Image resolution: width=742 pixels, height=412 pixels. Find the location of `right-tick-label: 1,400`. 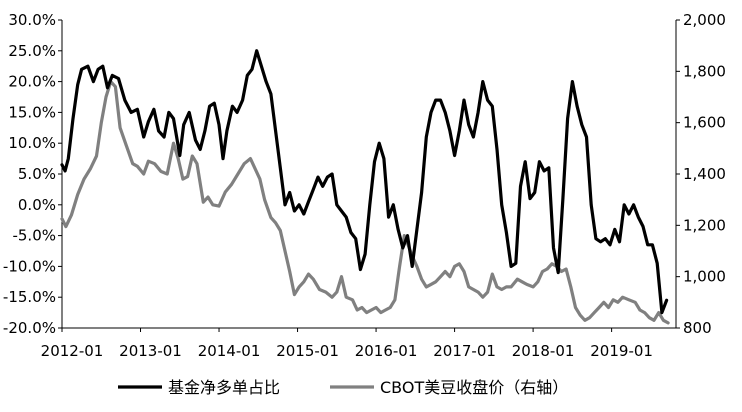

right-tick-label: 1,400 is located at coordinates (704, 174).